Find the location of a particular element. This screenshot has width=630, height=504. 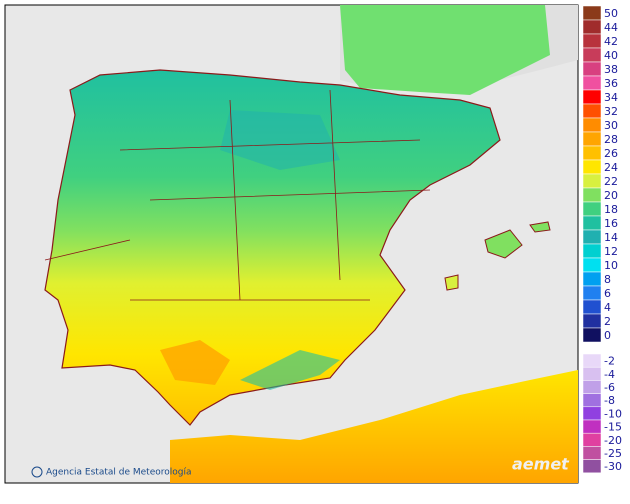

legend-label: 24 is located at coordinates (611, 167).